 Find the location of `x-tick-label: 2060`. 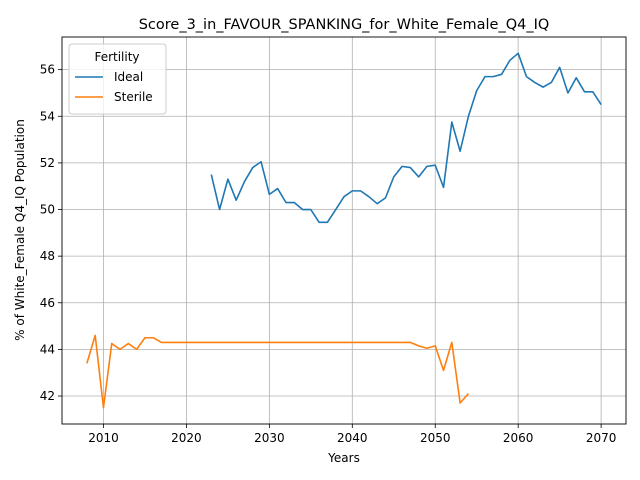

x-tick-label: 2060 is located at coordinates (518, 438).